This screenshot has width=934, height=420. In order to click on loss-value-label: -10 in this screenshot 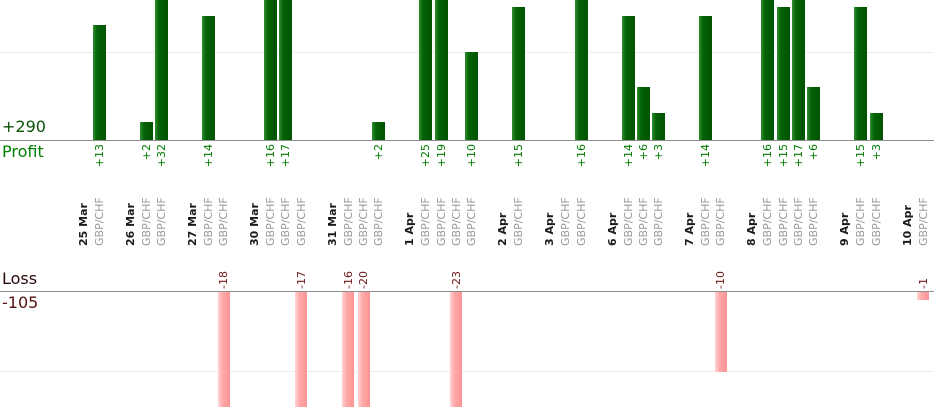, I will do `click(721, 280)`.